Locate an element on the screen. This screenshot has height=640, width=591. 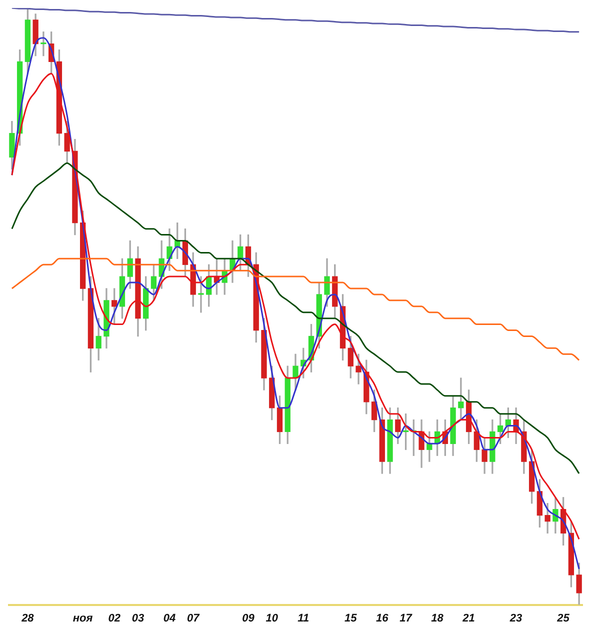
x-tick-label: 25 is located at coordinates (563, 618).